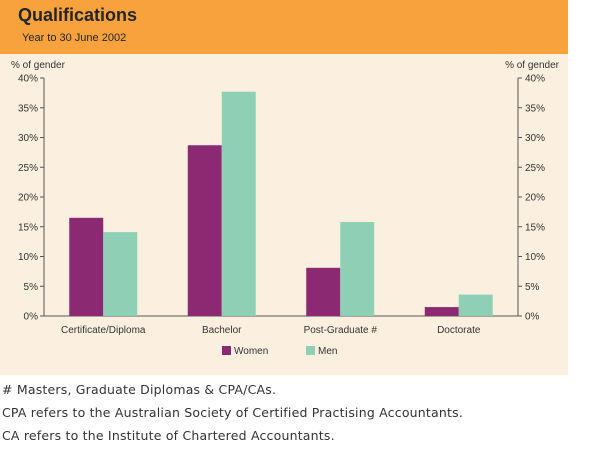 This screenshot has width=600, height=457. I want to click on x-tick-label: Doctorate, so click(459, 330).